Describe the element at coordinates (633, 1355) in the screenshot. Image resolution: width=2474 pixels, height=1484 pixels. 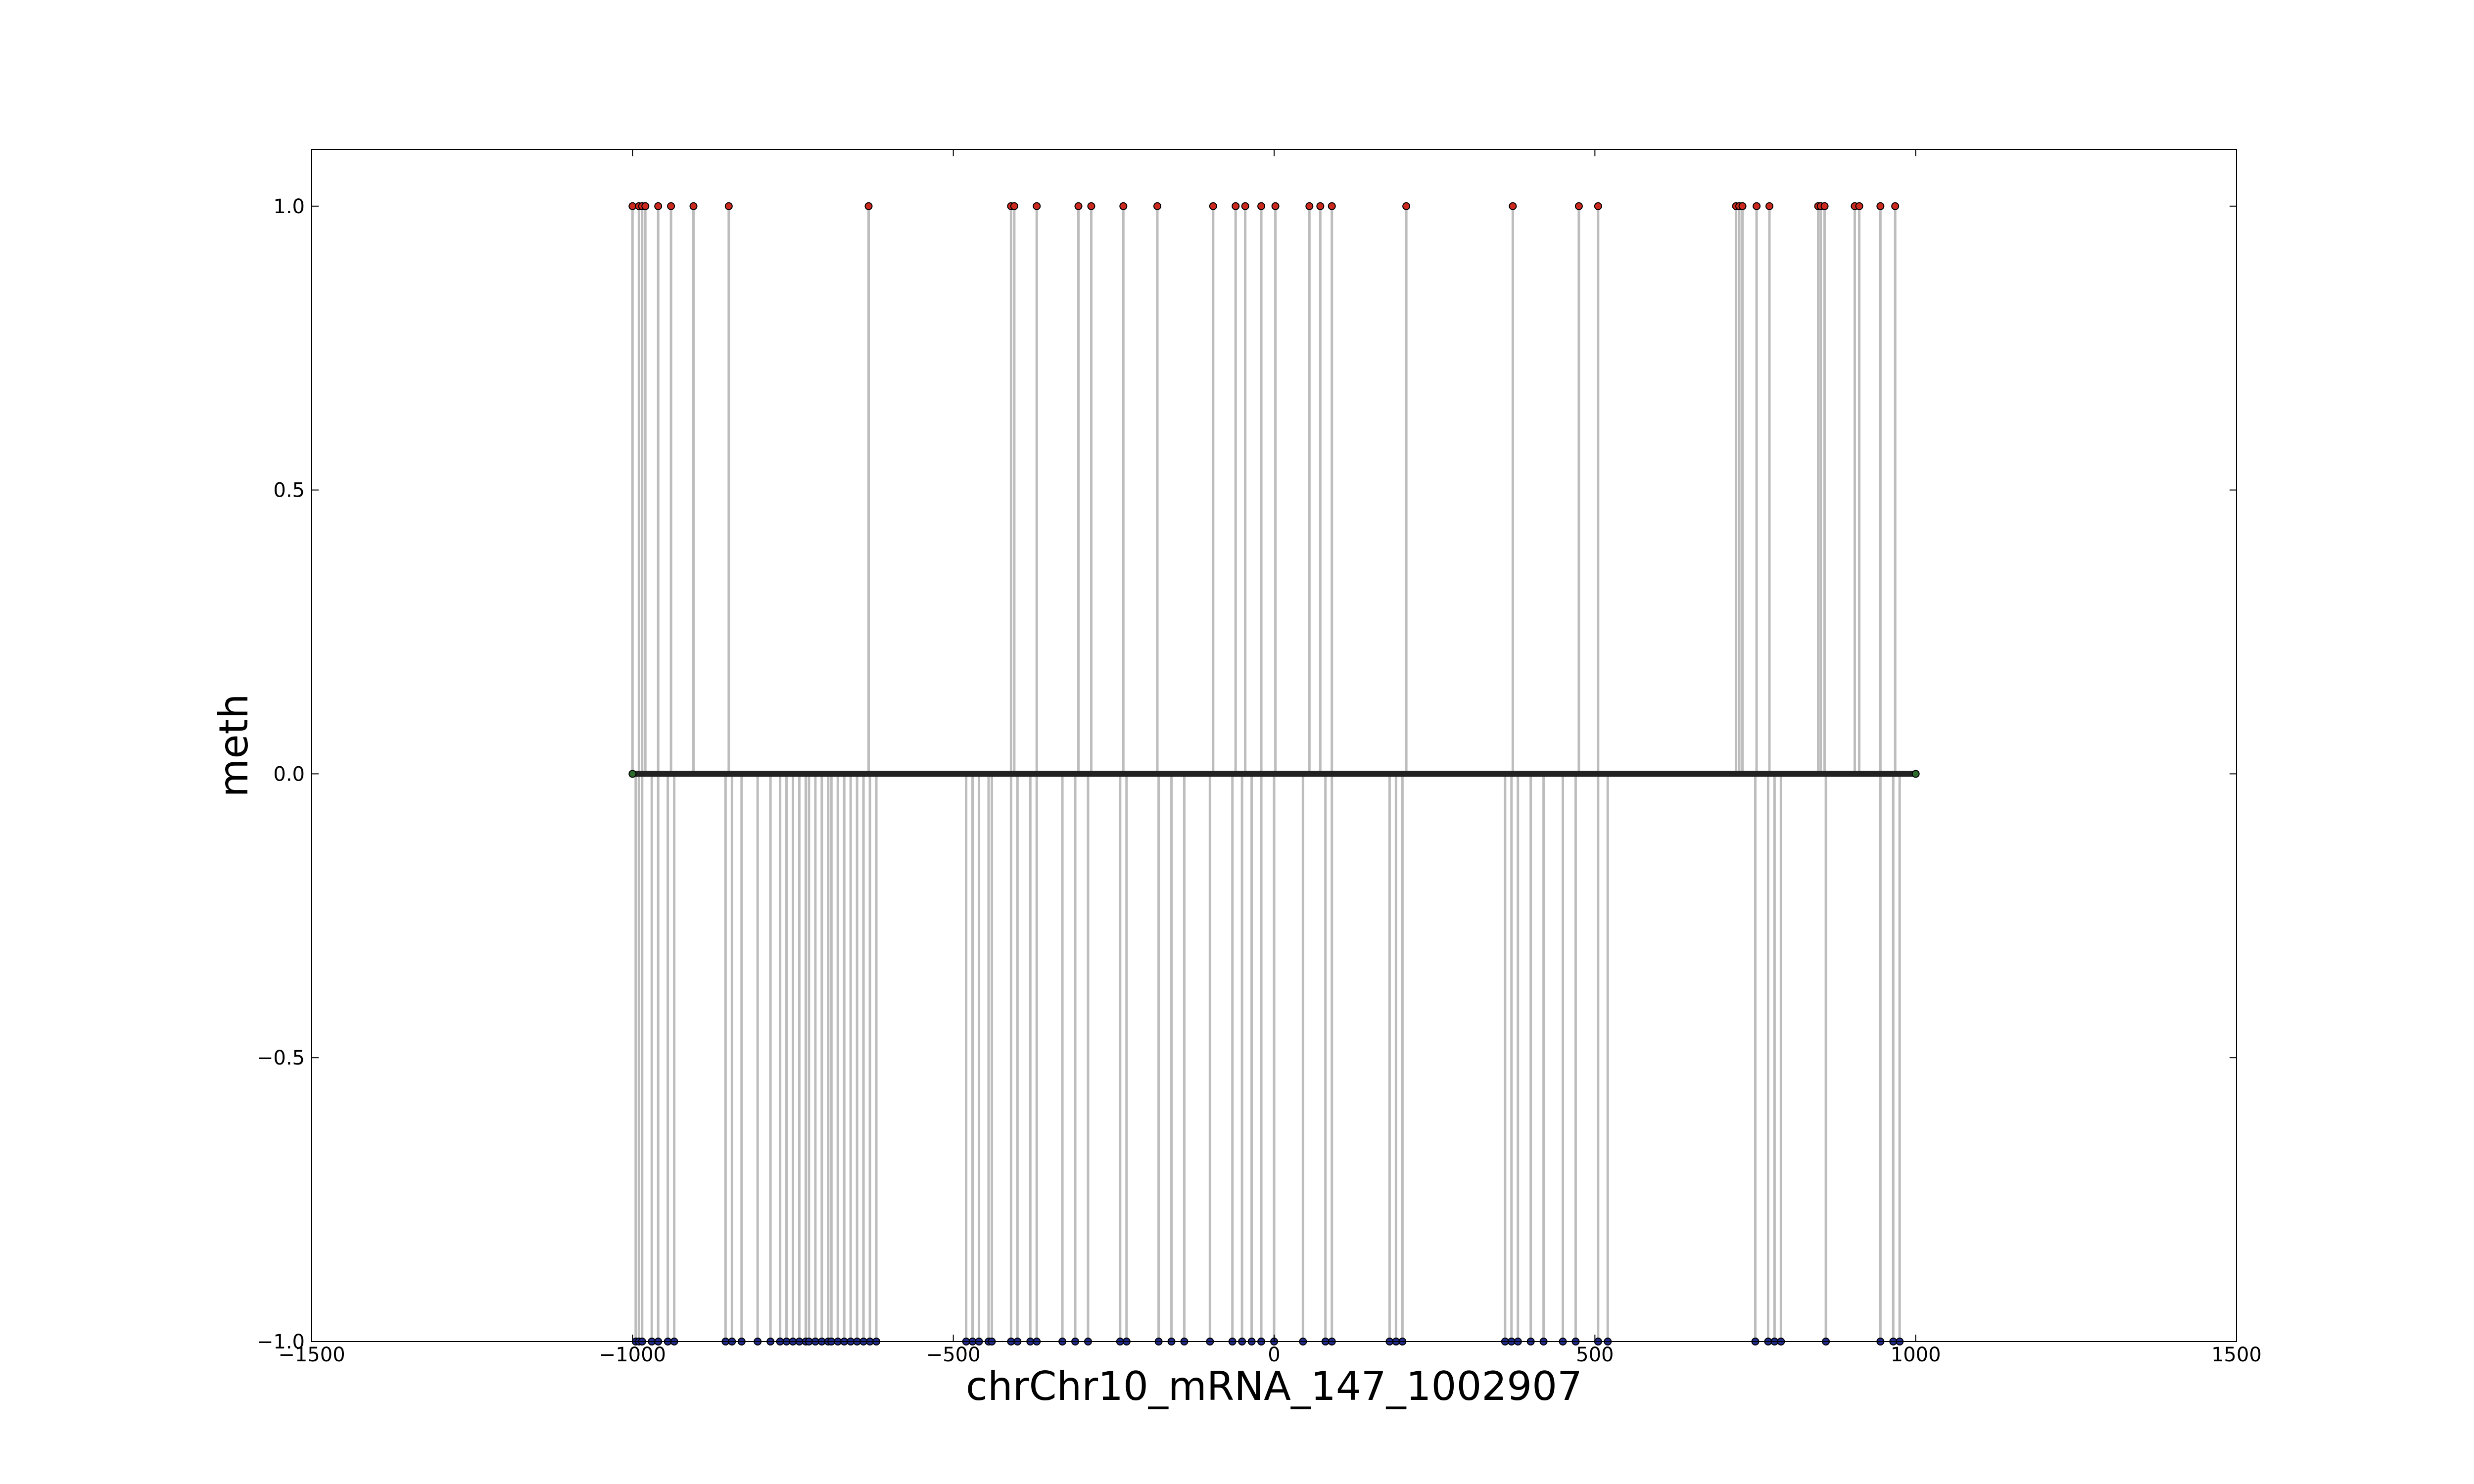
I see `x-tick-label: −1000` at that location.